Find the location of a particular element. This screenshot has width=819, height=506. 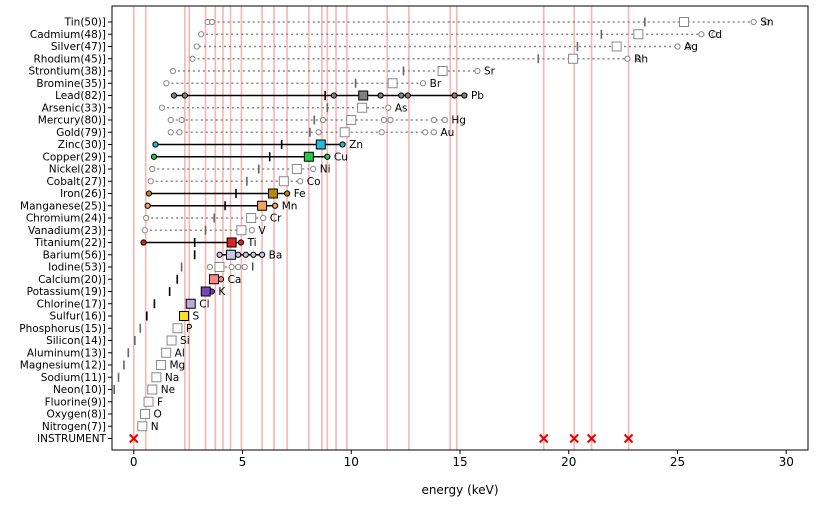

x-tick-label: 0 is located at coordinates (134, 462).